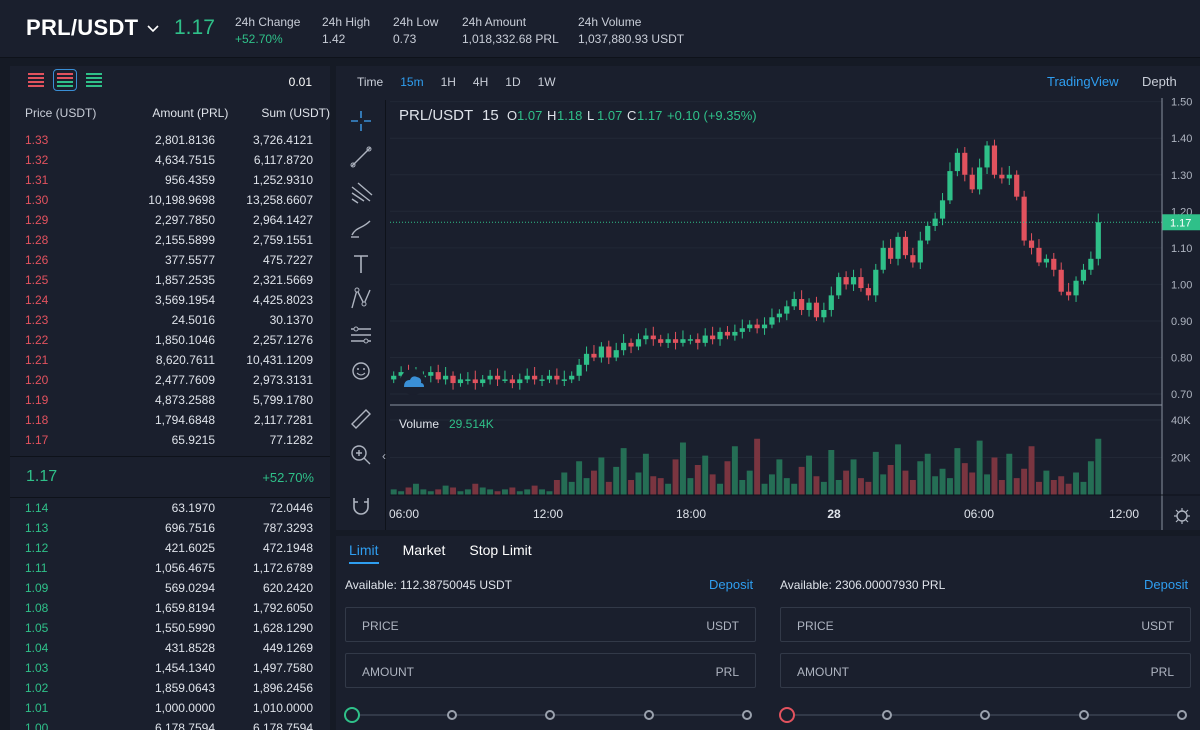  What do you see at coordinates (513, 82) in the screenshot?
I see `timeframe-1d: 1D` at bounding box center [513, 82].